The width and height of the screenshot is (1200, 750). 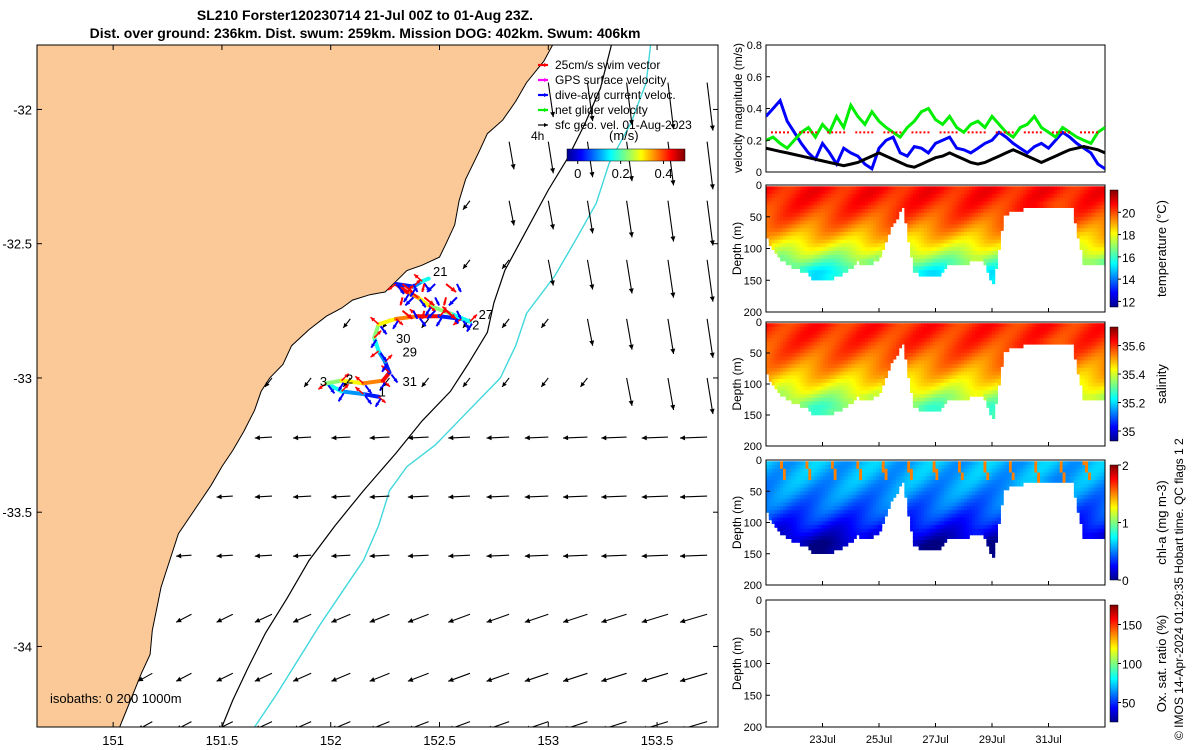 What do you see at coordinates (401, 290) in the screenshot?
I see `dive-current-vector` at bounding box center [401, 290].